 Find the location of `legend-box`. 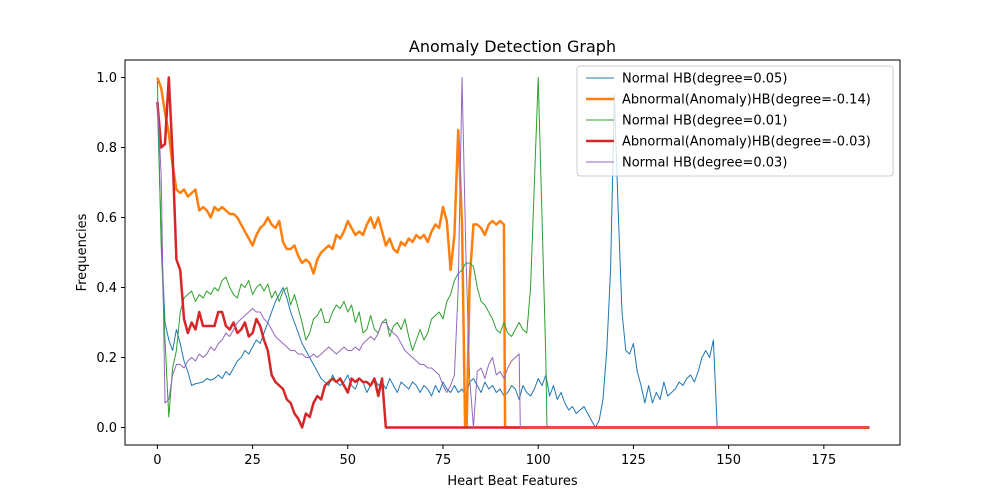

legend-box is located at coordinates (735, 121).